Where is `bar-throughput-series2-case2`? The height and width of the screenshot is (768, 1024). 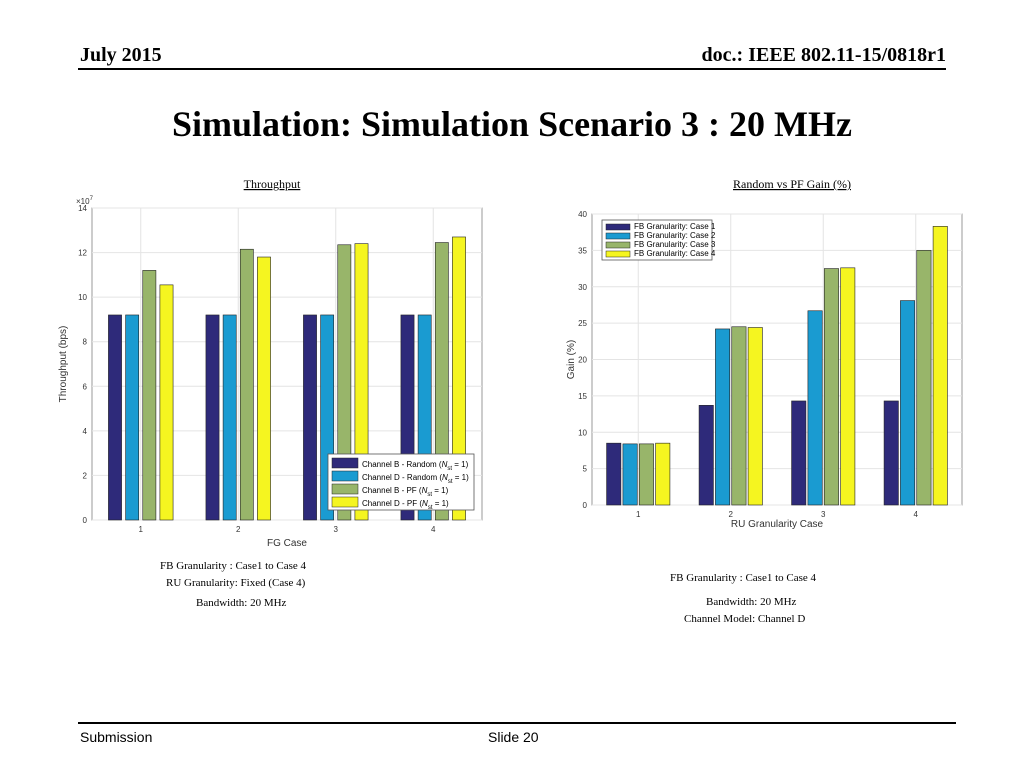
bar-throughput-series2-case2 is located at coordinates (229, 417).